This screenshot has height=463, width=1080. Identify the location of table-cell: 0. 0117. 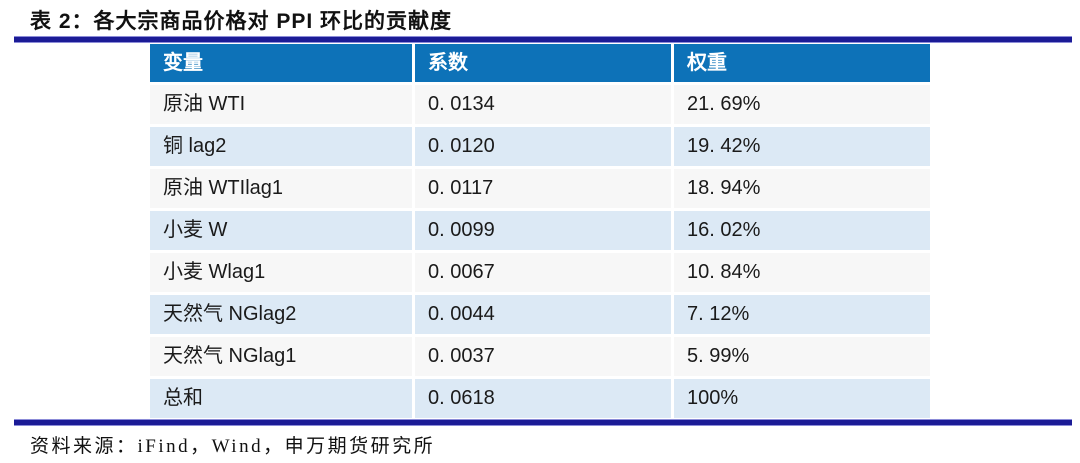
(544, 188).